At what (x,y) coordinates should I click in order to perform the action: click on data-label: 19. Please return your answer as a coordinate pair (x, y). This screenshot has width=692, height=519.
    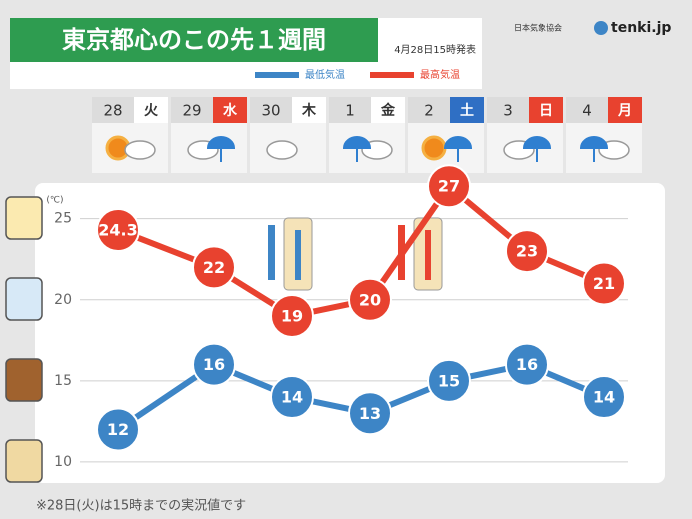
    Looking at the image, I should click on (292, 315).